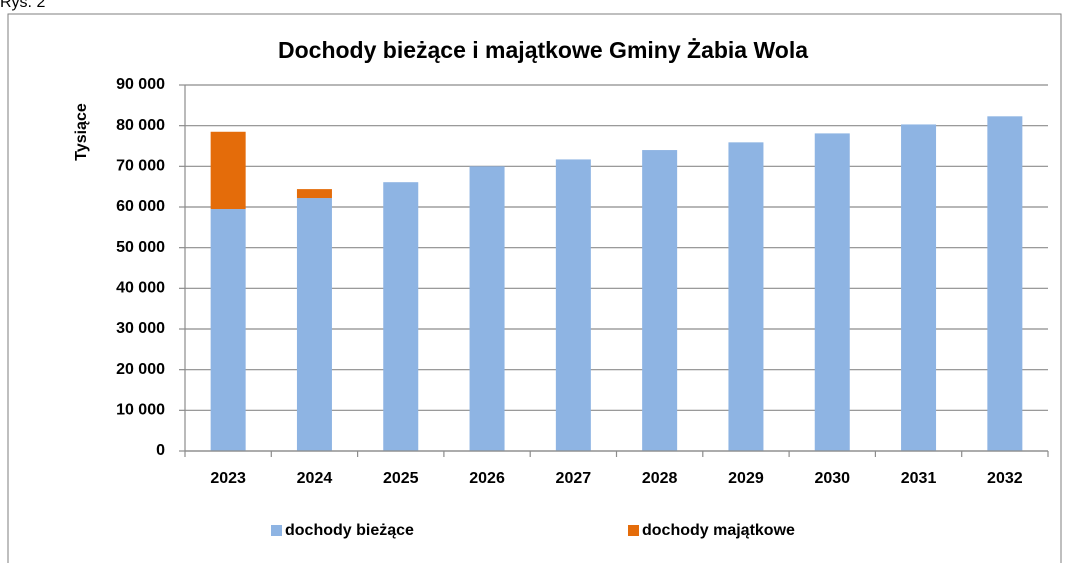 Image resolution: width=1069 pixels, height=563 pixels. I want to click on y-axis-label: Tysiące, so click(81, 132).